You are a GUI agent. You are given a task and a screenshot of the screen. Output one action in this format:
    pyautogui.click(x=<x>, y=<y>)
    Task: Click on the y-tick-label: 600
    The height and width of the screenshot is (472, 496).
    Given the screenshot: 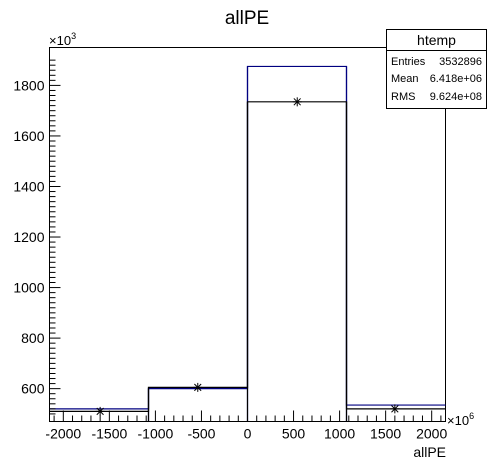 What is the action you would take?
    pyautogui.click(x=33, y=389)
    